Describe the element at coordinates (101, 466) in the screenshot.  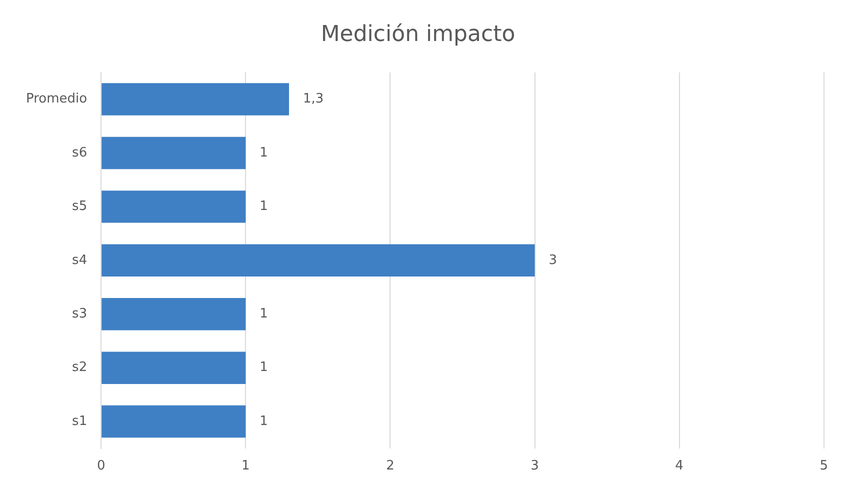
I see `x-tick-label: 0` at that location.